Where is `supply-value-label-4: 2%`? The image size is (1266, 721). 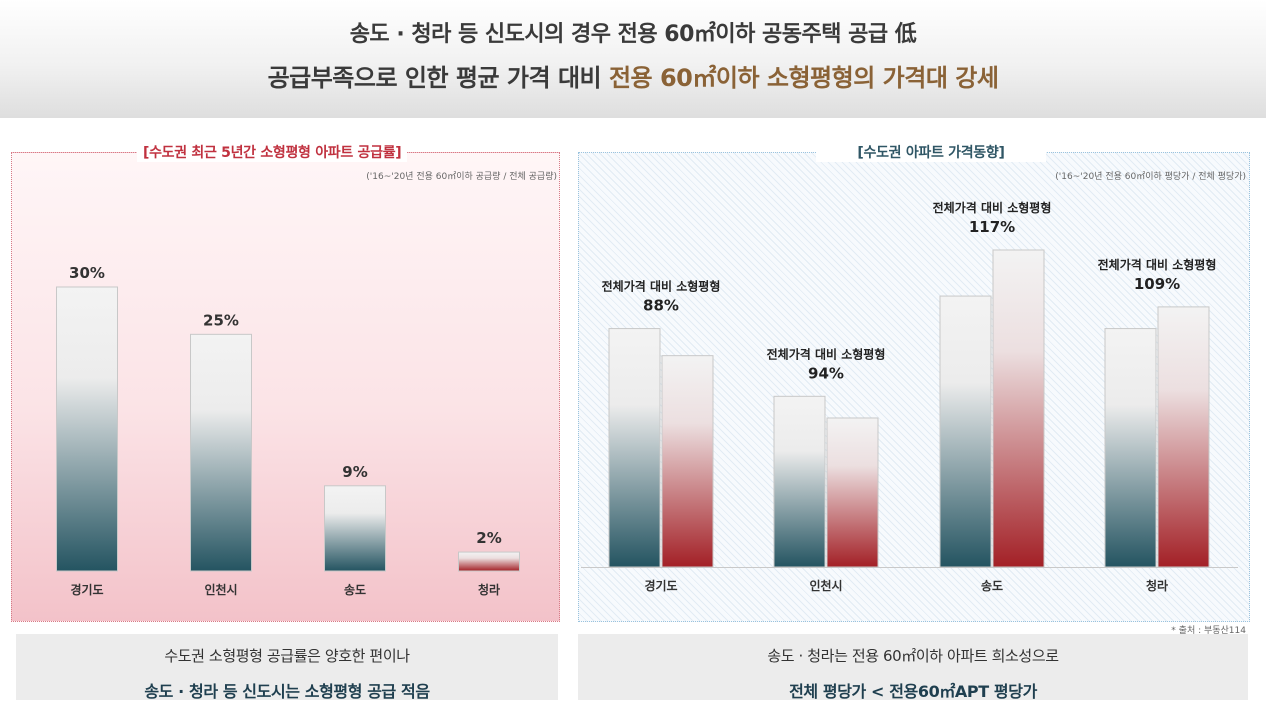 supply-value-label-4: 2% is located at coordinates (488, 538).